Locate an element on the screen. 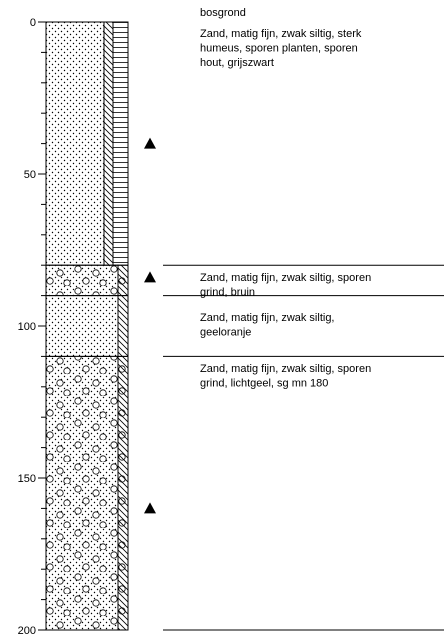 This screenshot has height=639, width=444. layer-description: hout, grijszwart is located at coordinates (237, 63).